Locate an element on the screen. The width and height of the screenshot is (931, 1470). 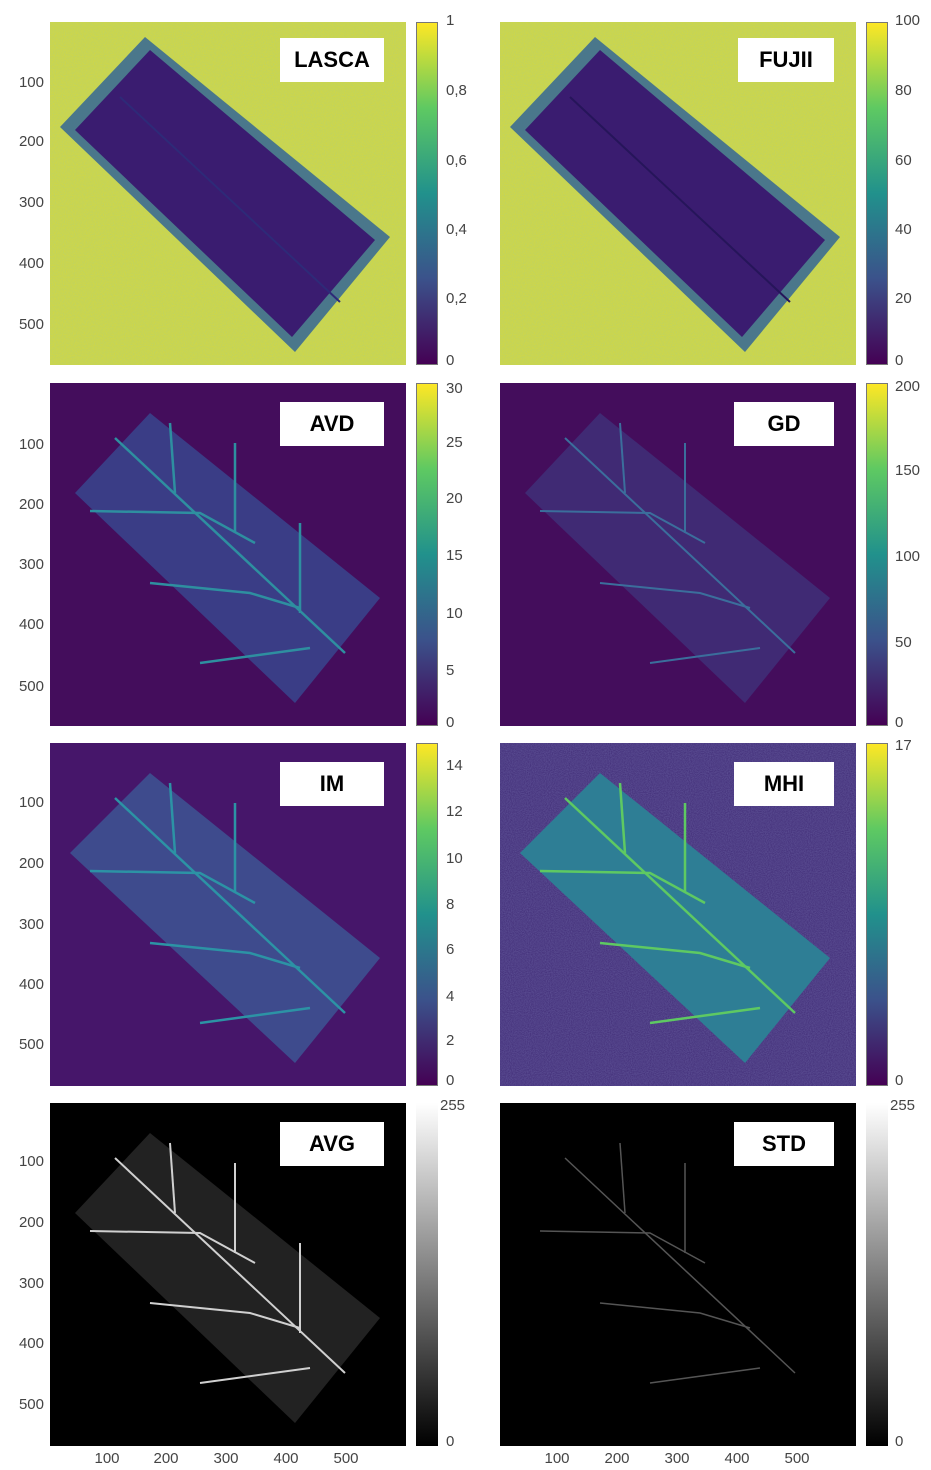
colorbar-tick: 14 is located at coordinates (454, 765).